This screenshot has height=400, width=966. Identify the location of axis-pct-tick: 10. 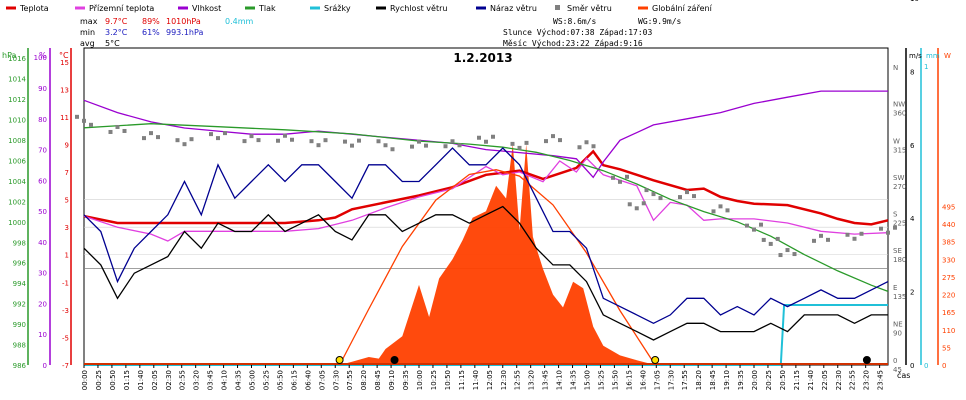
(42, 335).